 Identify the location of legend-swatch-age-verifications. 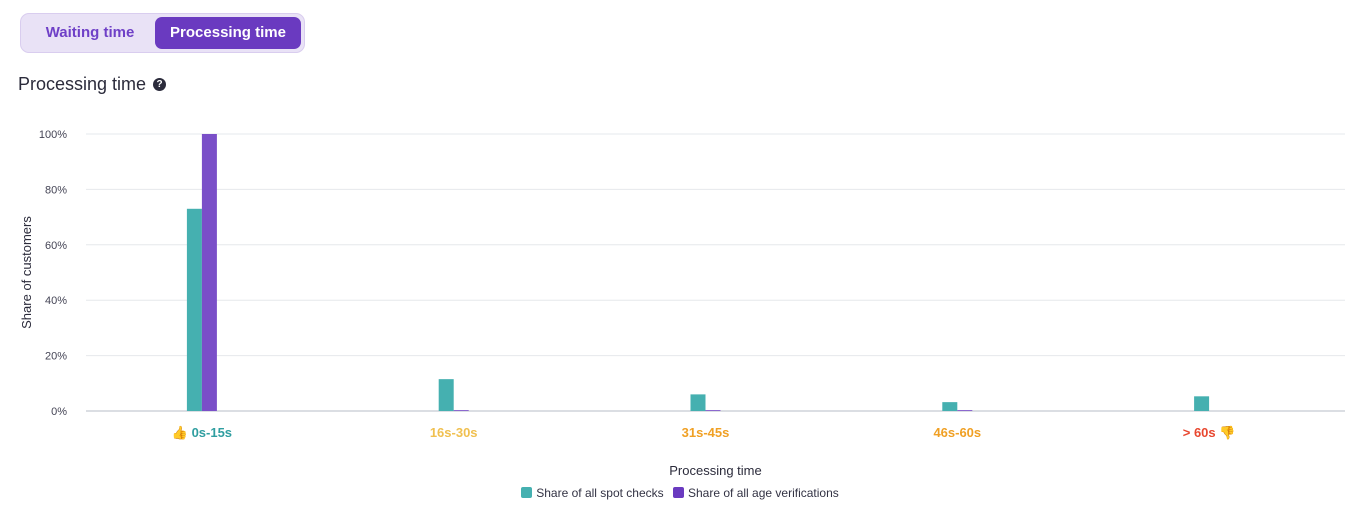
(678, 492).